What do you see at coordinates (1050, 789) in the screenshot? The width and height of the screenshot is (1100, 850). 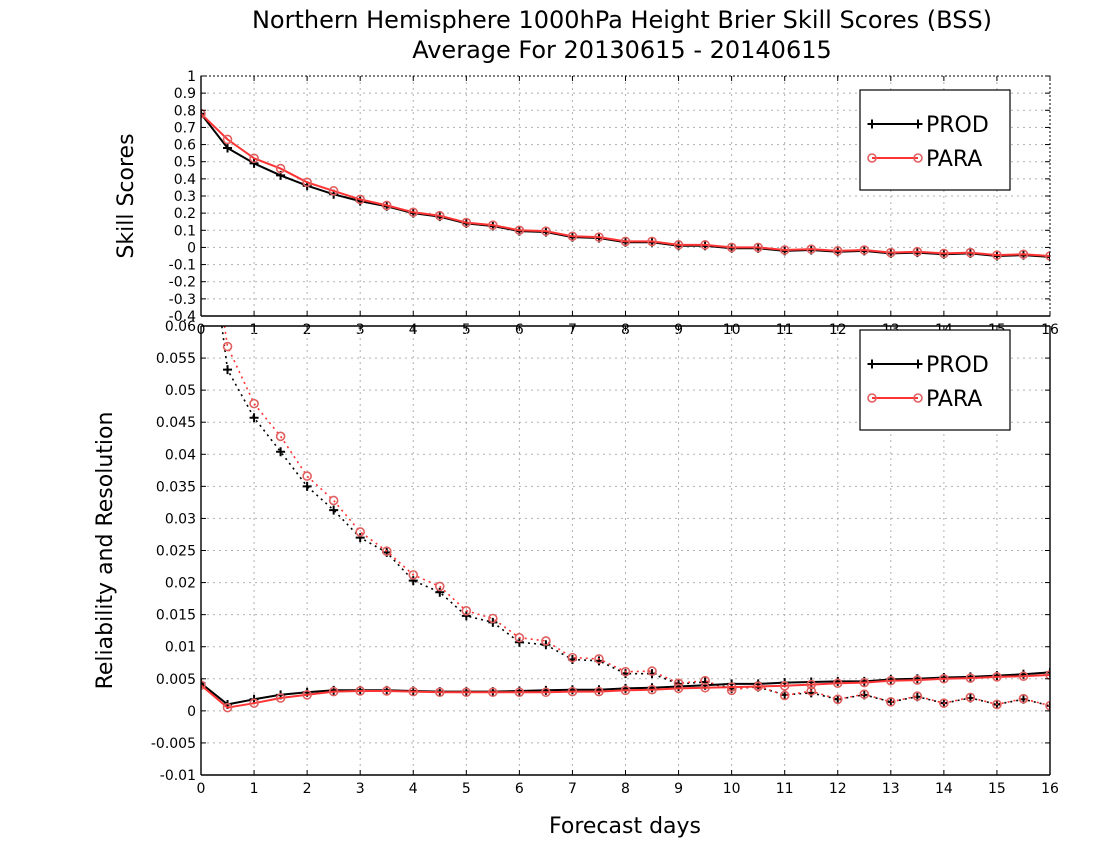 I see `x-tick-label: 16` at bounding box center [1050, 789].